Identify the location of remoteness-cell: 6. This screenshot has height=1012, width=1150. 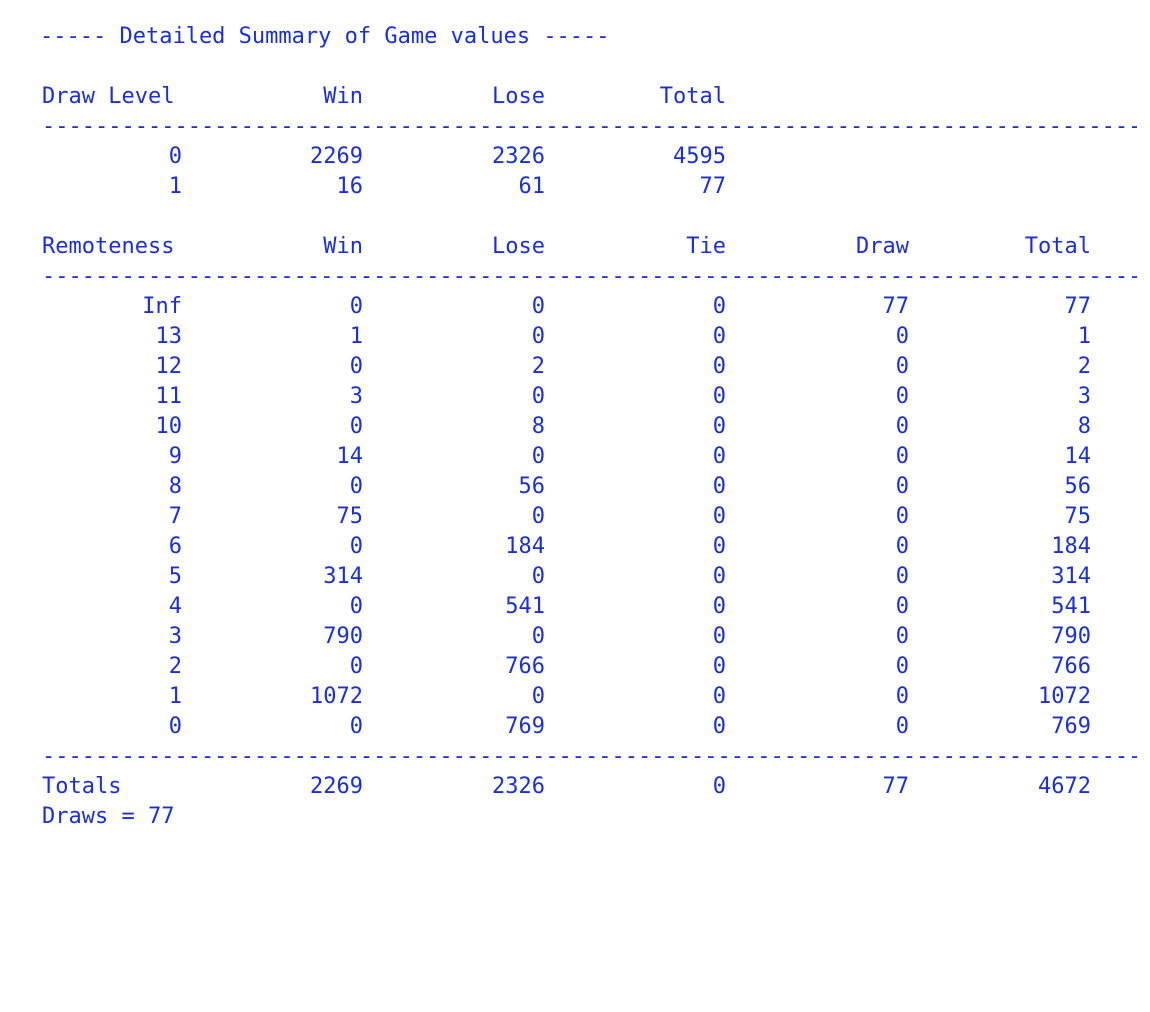
(175, 546).